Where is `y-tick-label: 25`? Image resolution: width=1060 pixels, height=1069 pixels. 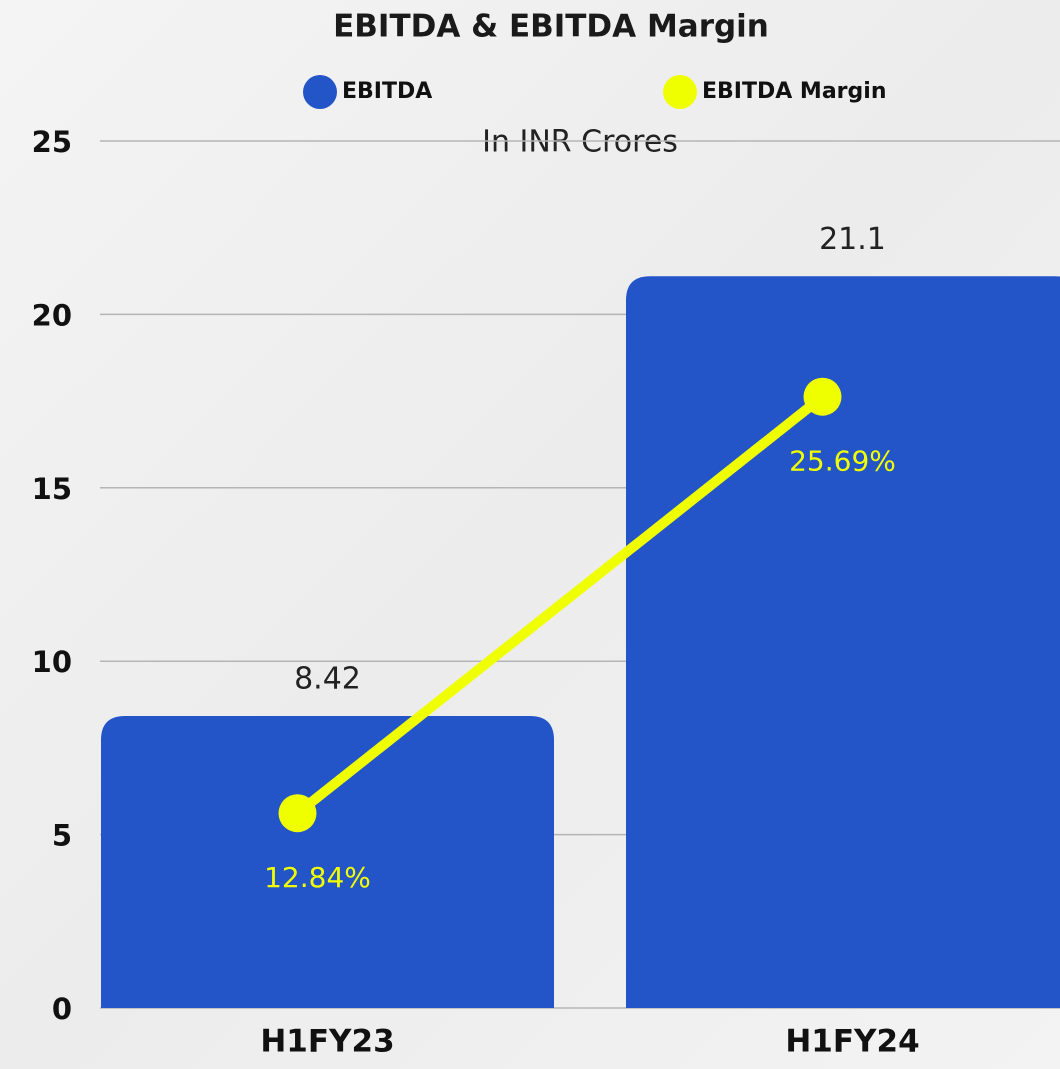
y-tick-label: 25 is located at coordinates (52, 142).